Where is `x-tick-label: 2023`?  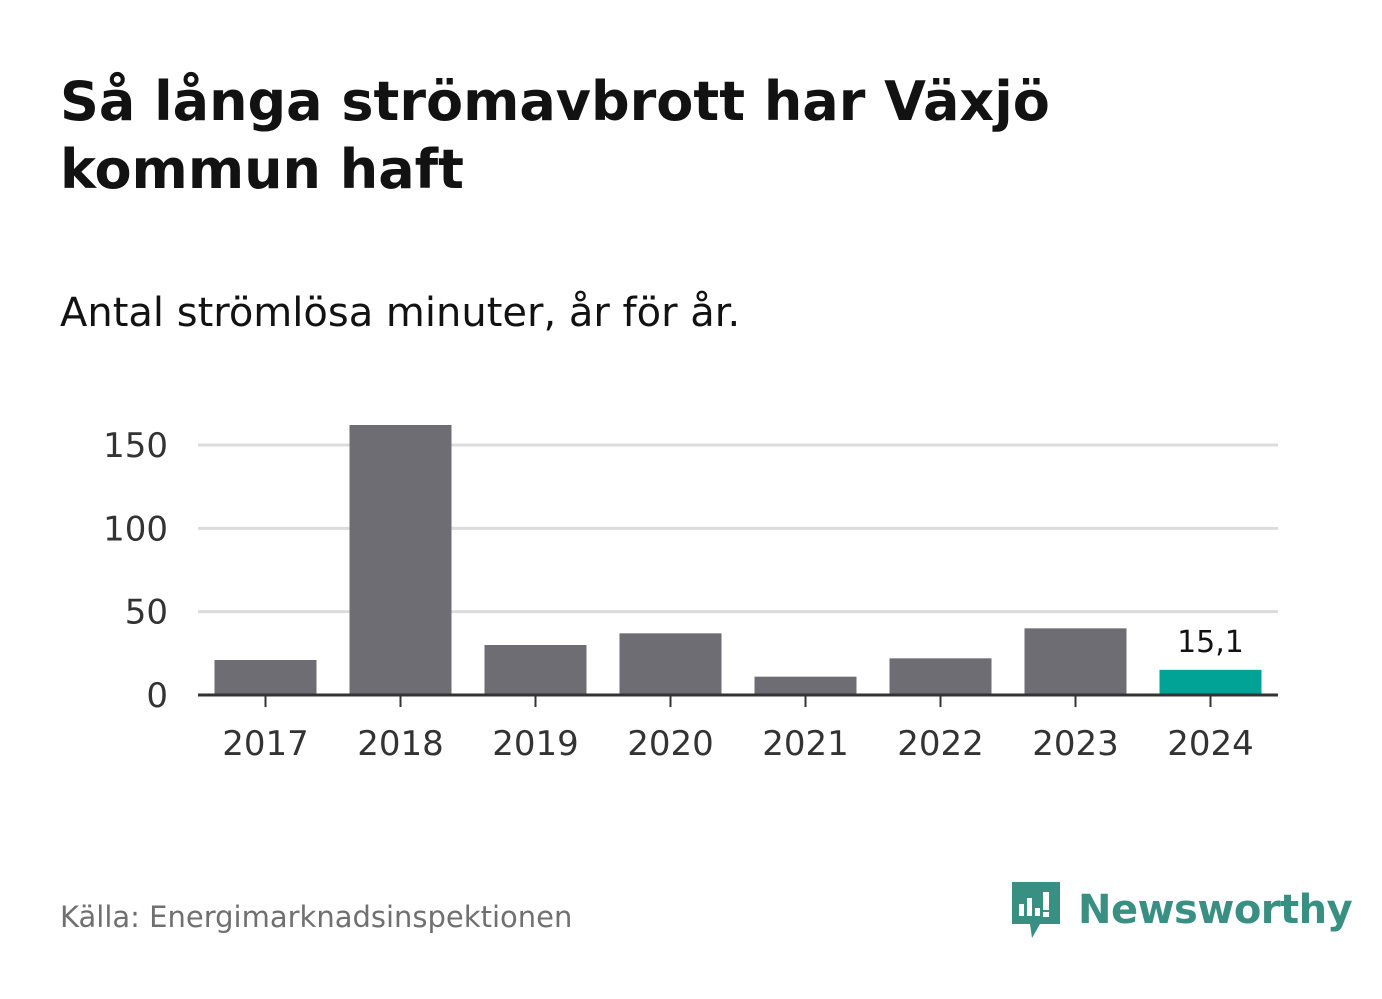 x-tick-label: 2023 is located at coordinates (1075, 744).